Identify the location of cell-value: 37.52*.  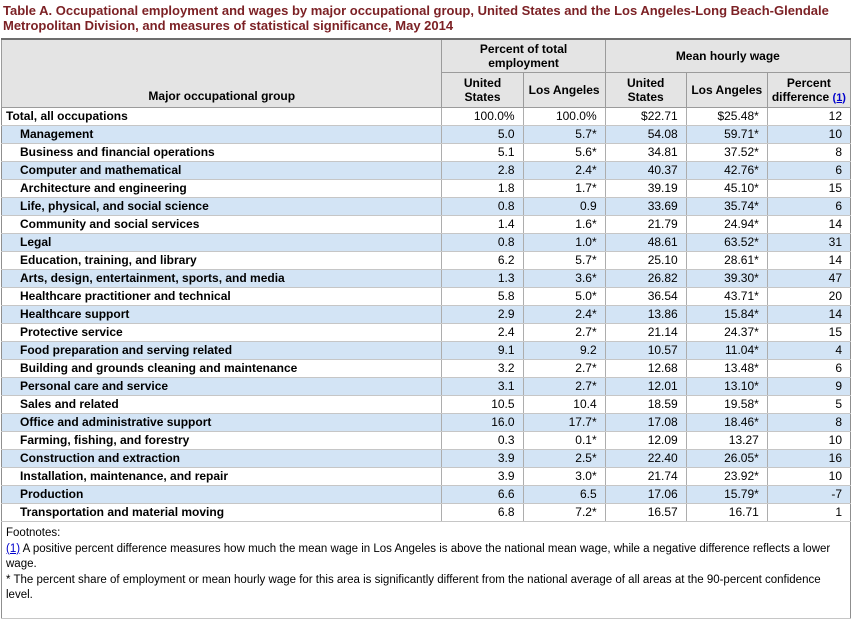
(726, 152).